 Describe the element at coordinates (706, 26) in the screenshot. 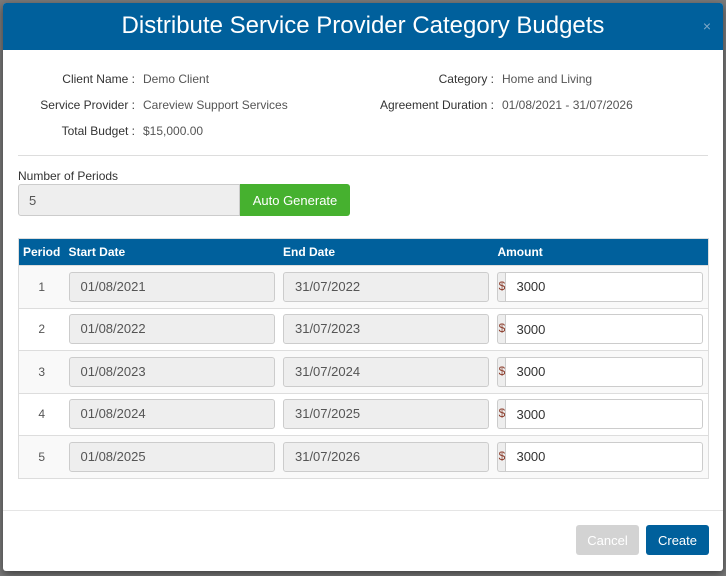

I see `close-icon: ×` at that location.